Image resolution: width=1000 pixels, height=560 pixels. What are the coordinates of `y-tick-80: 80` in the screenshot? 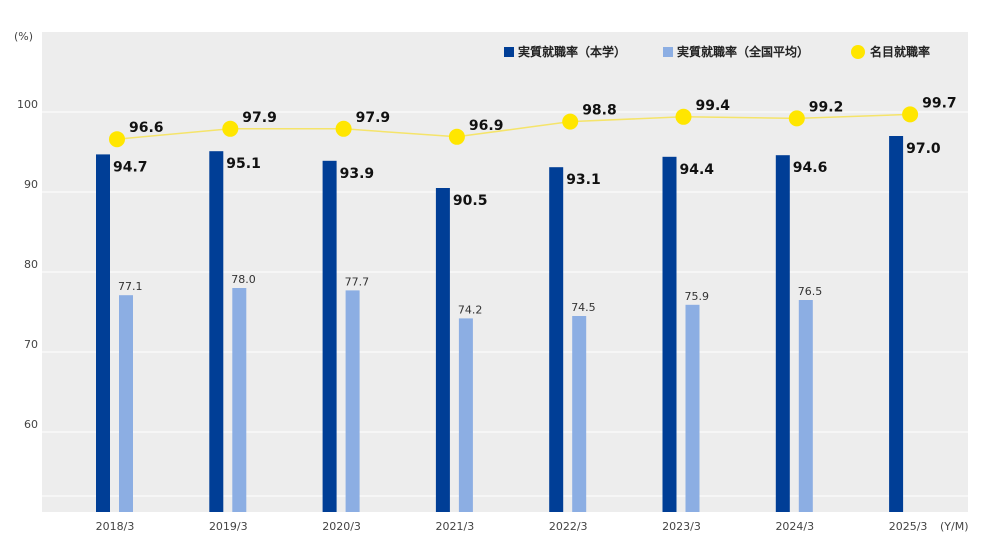 It's located at (31, 264).